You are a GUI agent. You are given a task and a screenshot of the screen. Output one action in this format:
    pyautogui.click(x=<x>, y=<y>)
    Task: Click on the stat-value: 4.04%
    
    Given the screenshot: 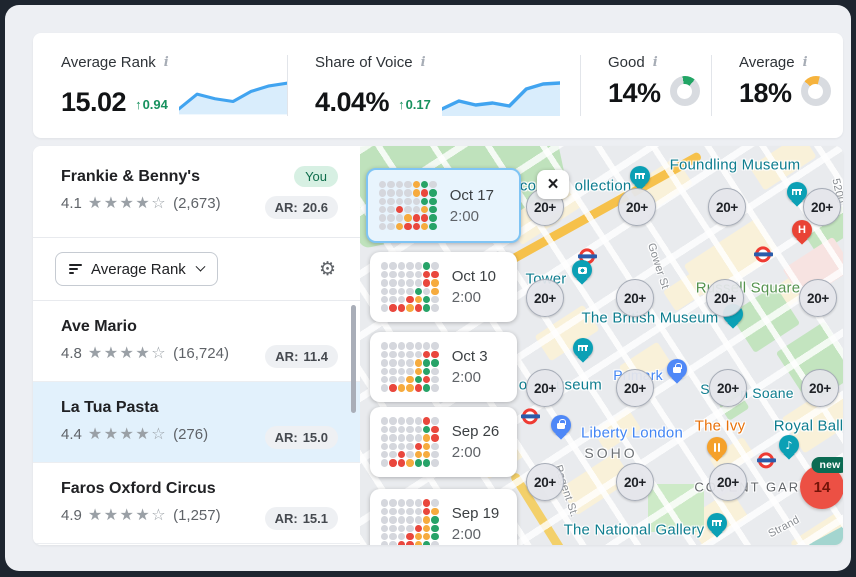 What is the action you would take?
    pyautogui.click(x=352, y=101)
    